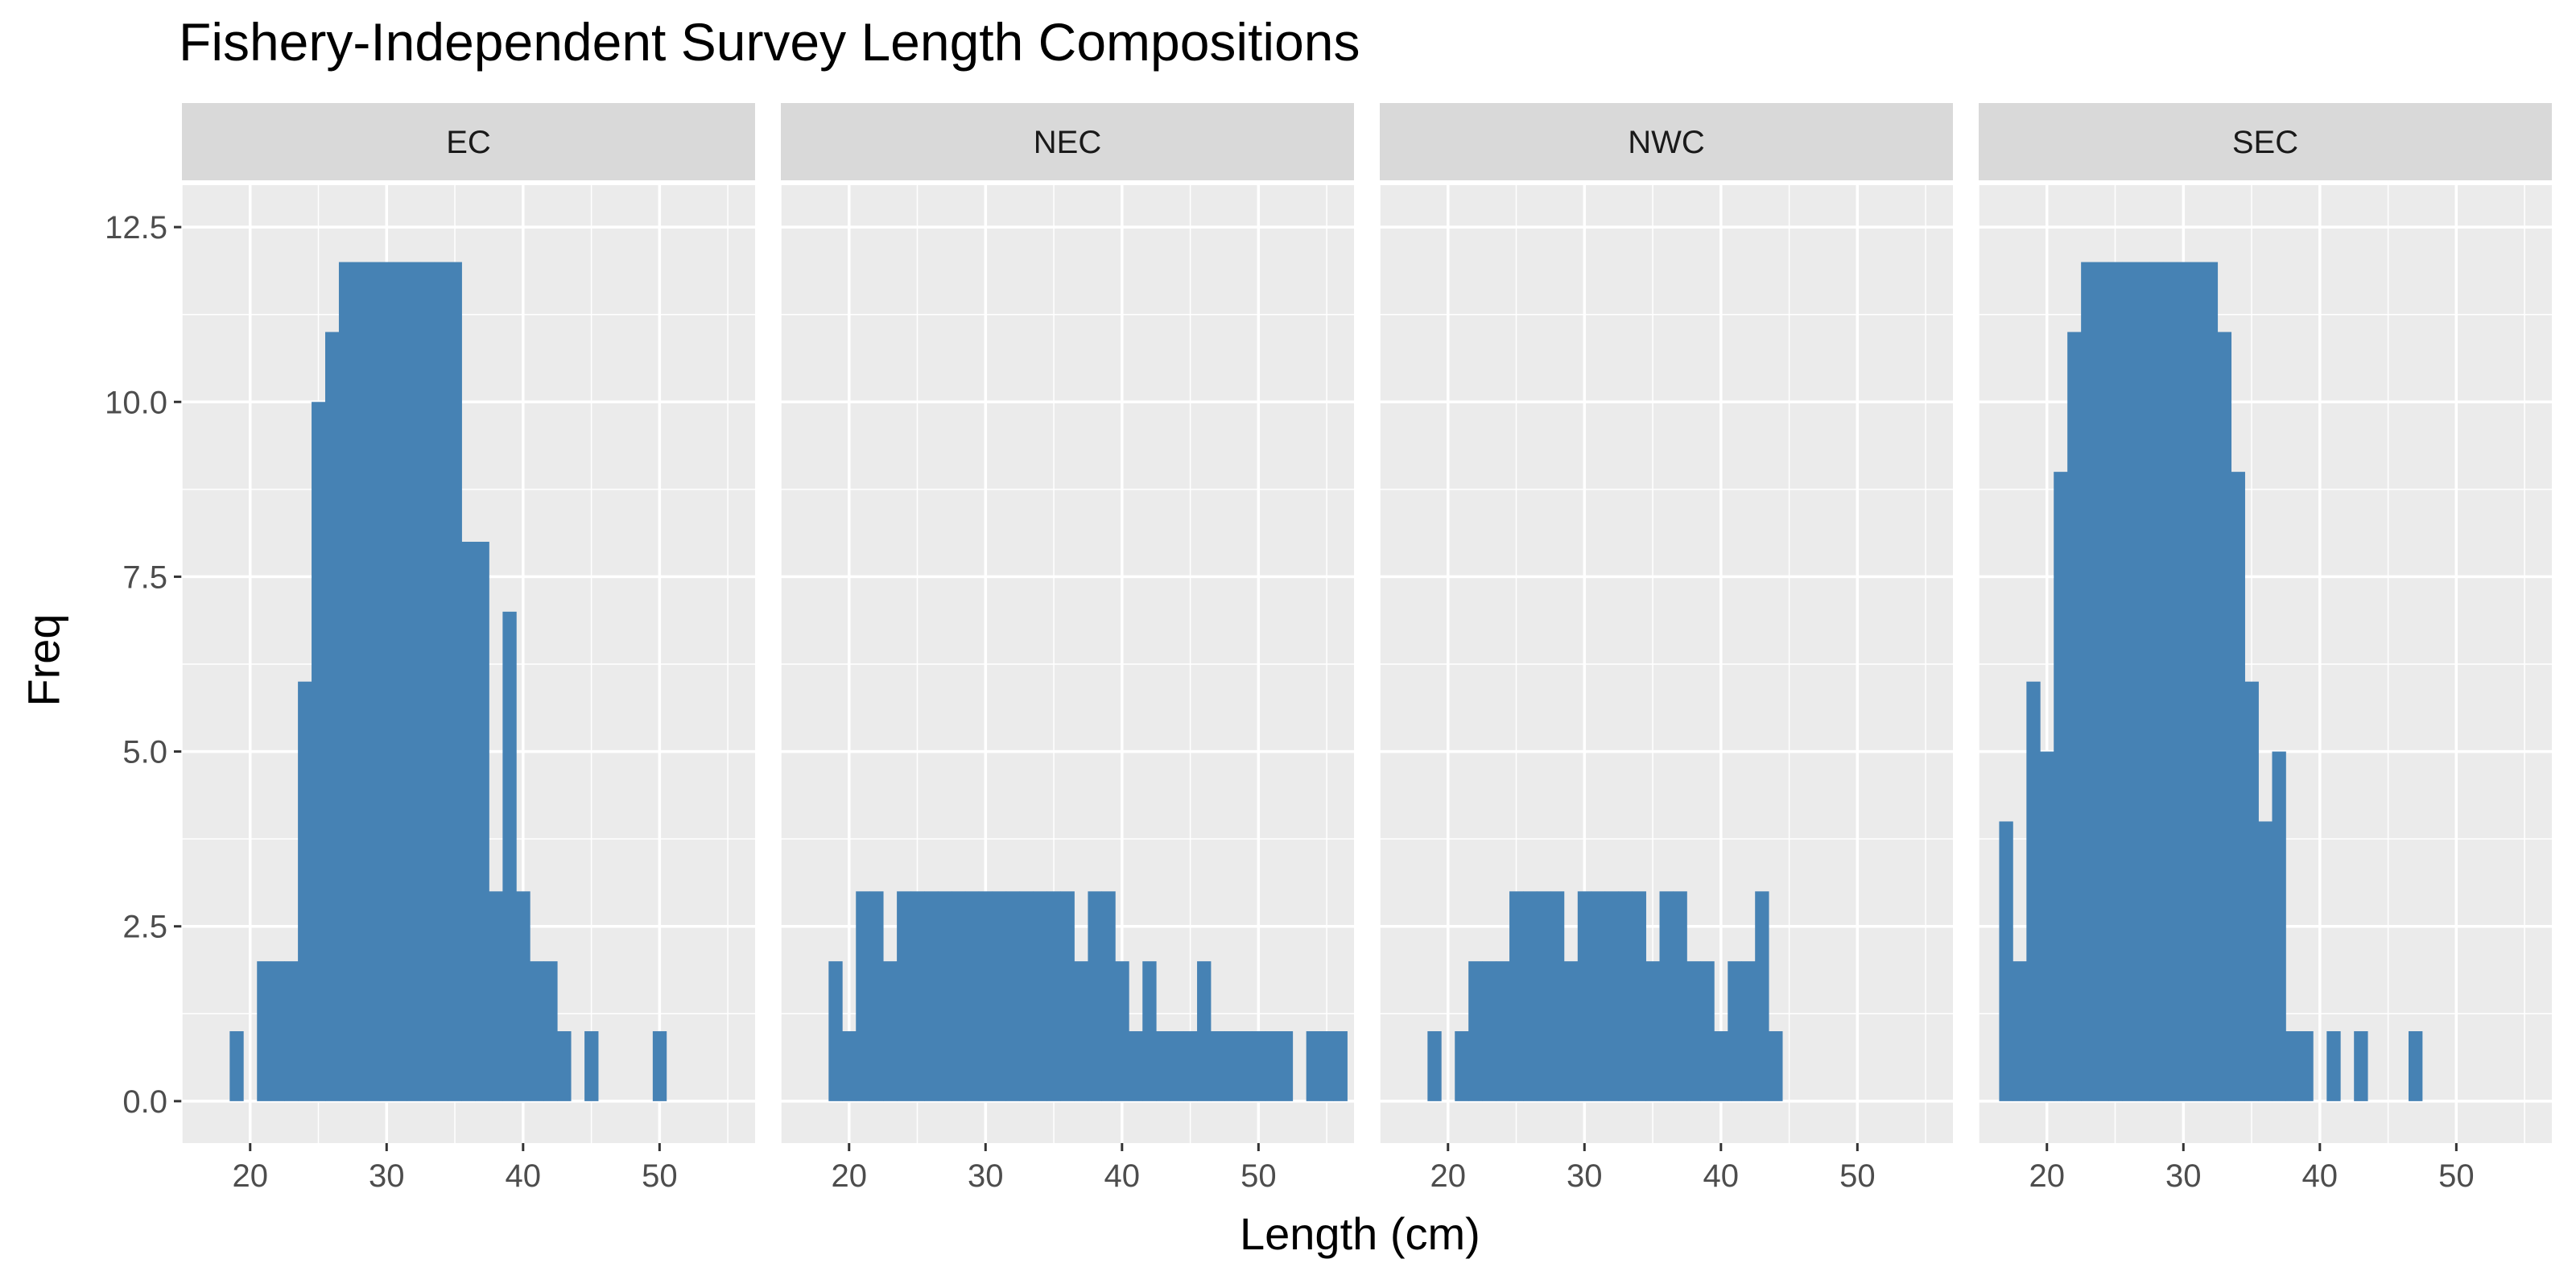 This screenshot has width=2576, height=1288. Describe the element at coordinates (144, 927) in the screenshot. I see `y-tick-label: 2.5` at that location.